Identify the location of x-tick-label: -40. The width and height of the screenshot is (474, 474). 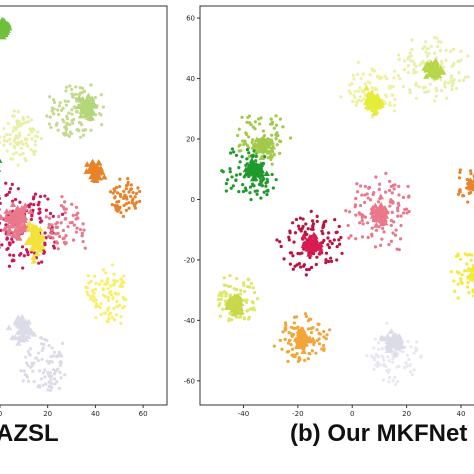
(243, 414).